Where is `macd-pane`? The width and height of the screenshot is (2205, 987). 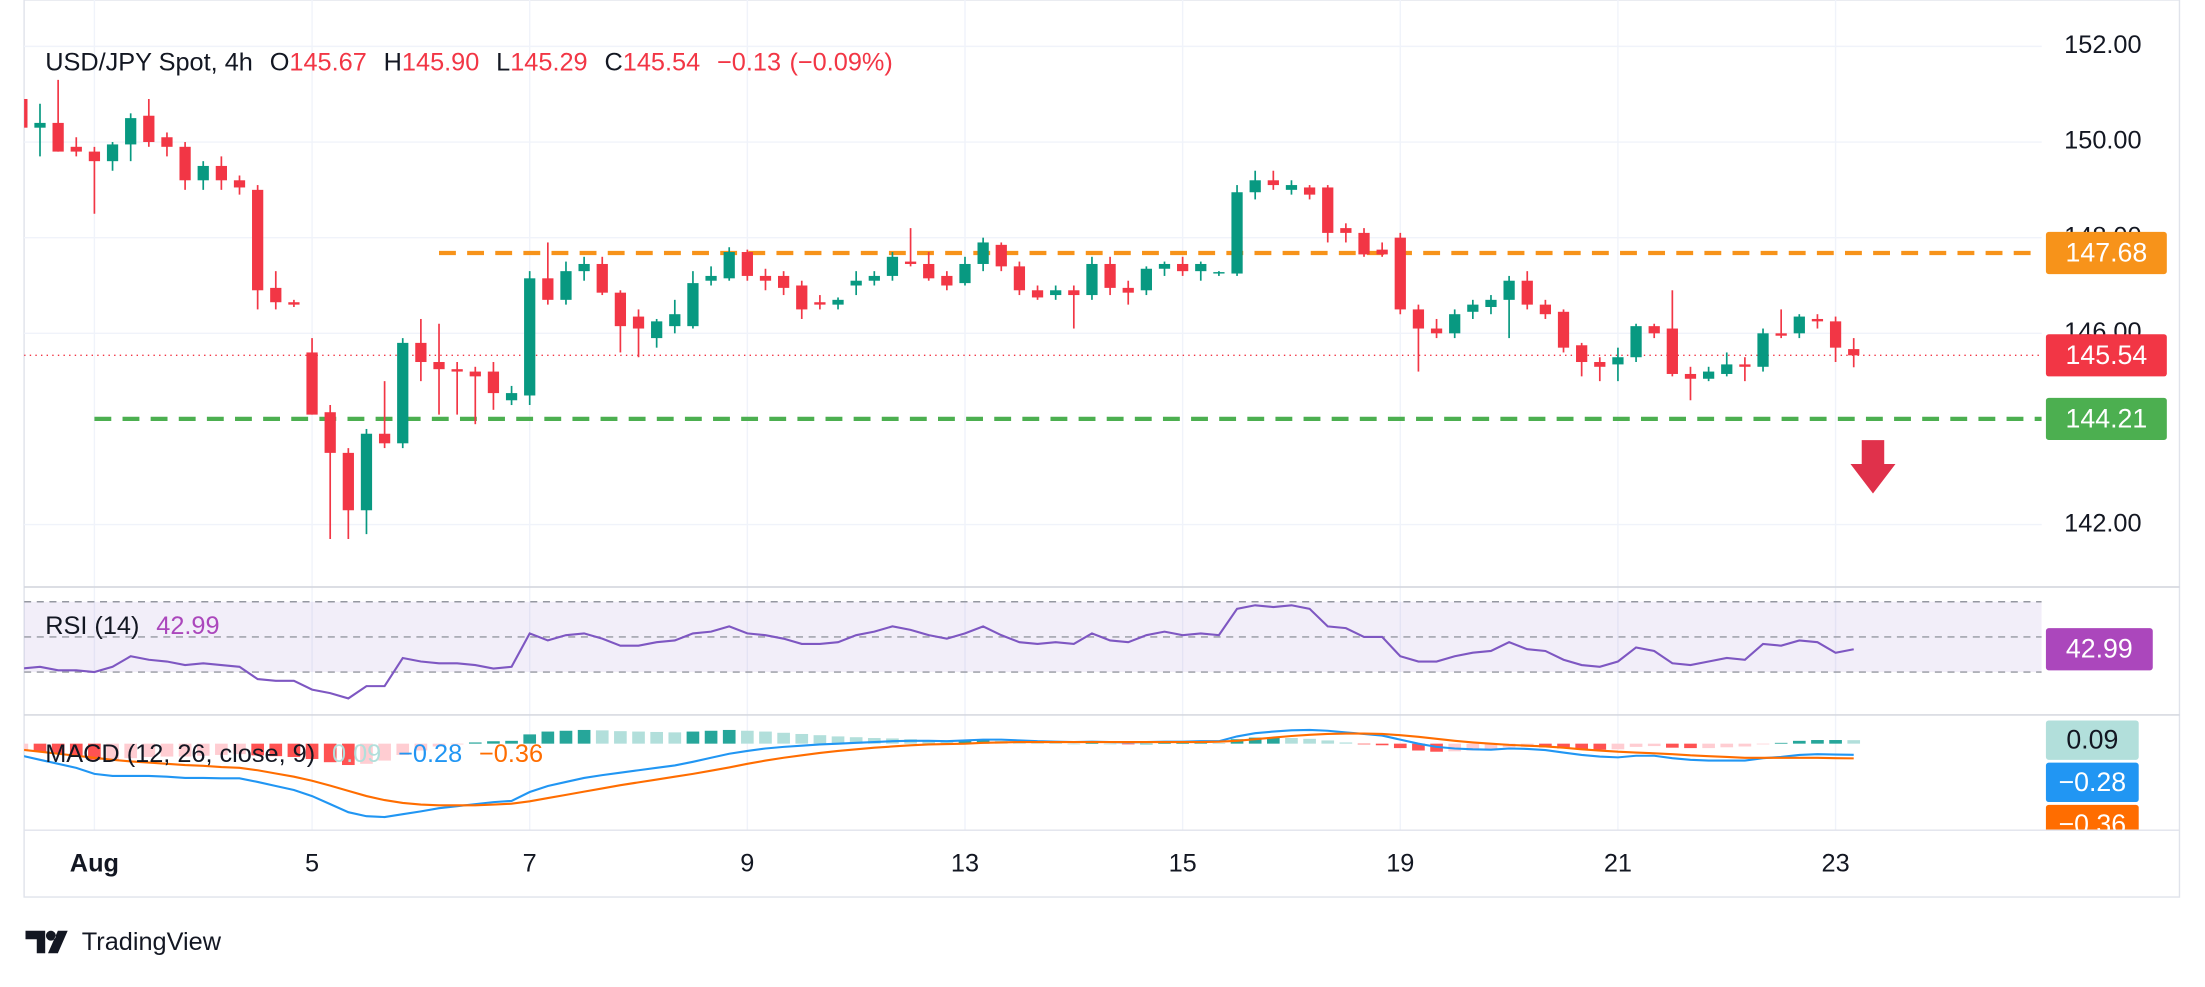
macd-pane is located at coordinates (942, 773).